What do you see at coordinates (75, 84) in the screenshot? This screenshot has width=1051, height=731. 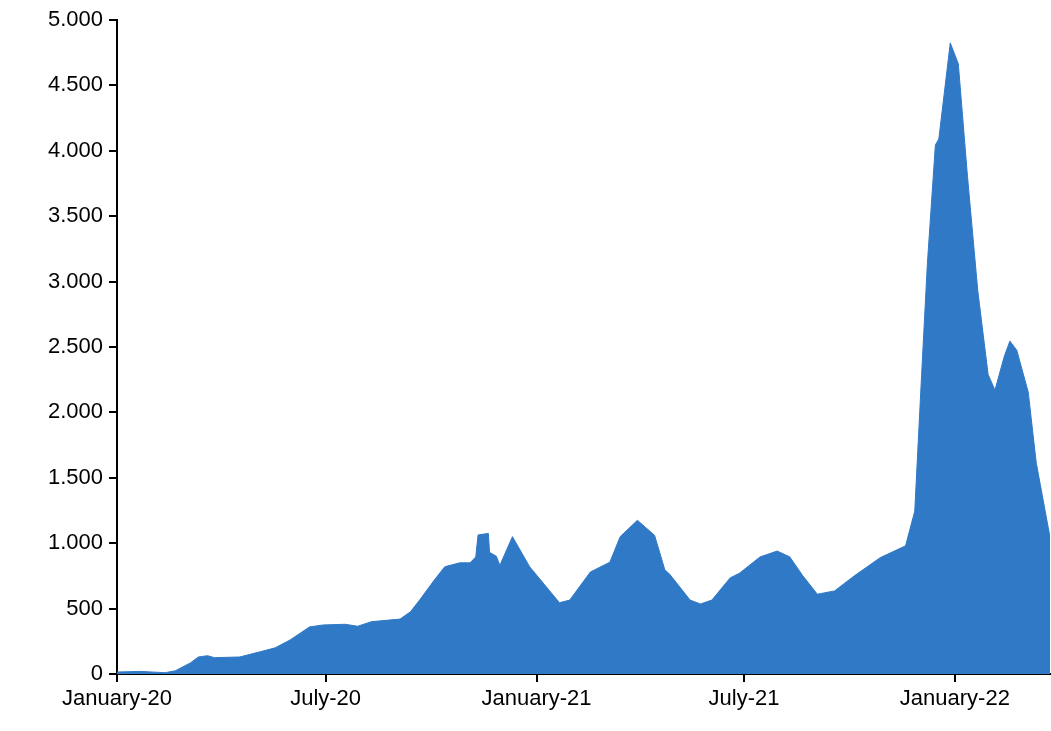 I see `y-tick-label: 4.500` at bounding box center [75, 84].